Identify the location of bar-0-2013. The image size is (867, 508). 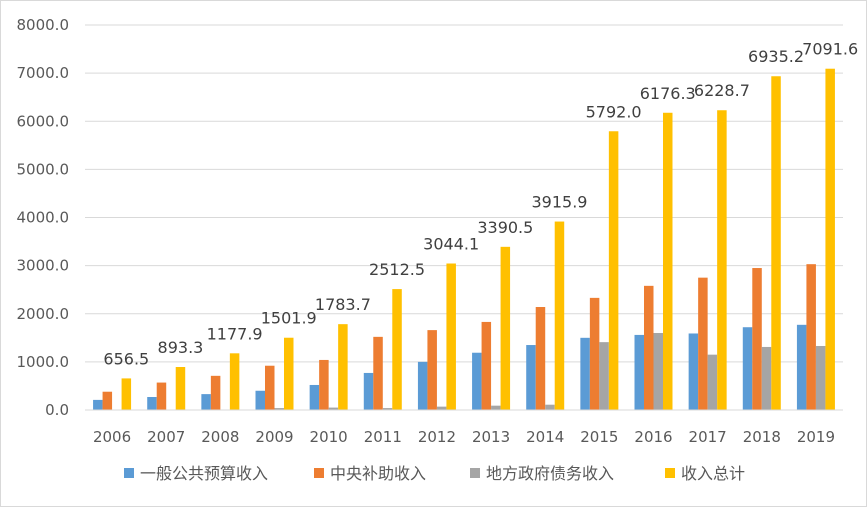
(477, 381).